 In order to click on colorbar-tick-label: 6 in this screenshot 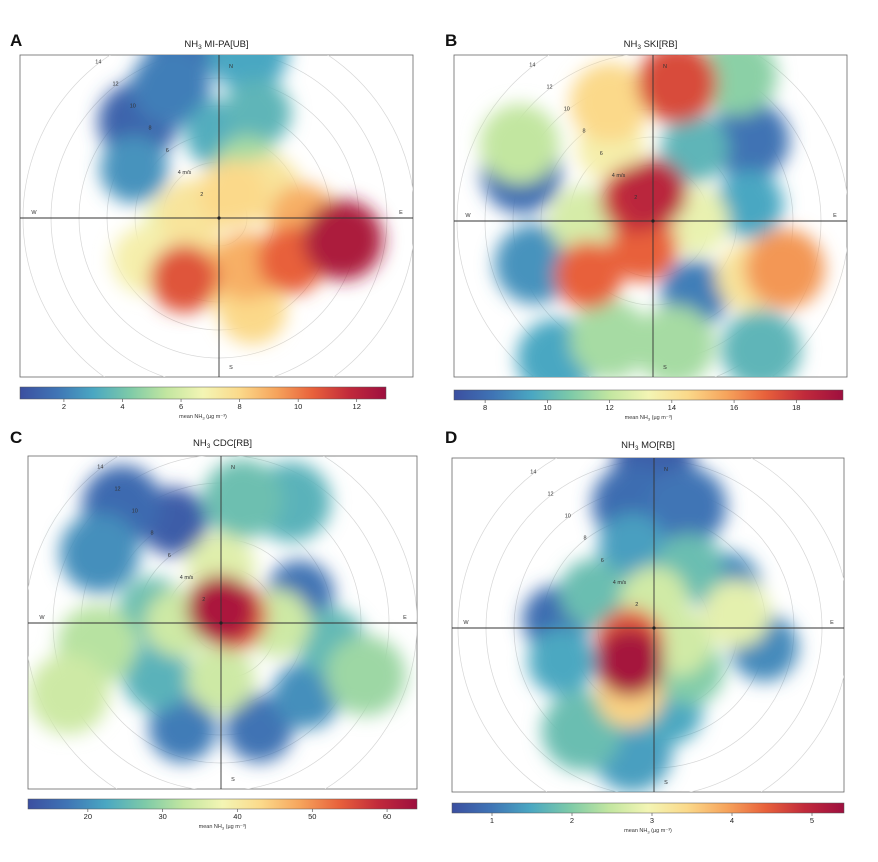, I will do `click(181, 406)`.